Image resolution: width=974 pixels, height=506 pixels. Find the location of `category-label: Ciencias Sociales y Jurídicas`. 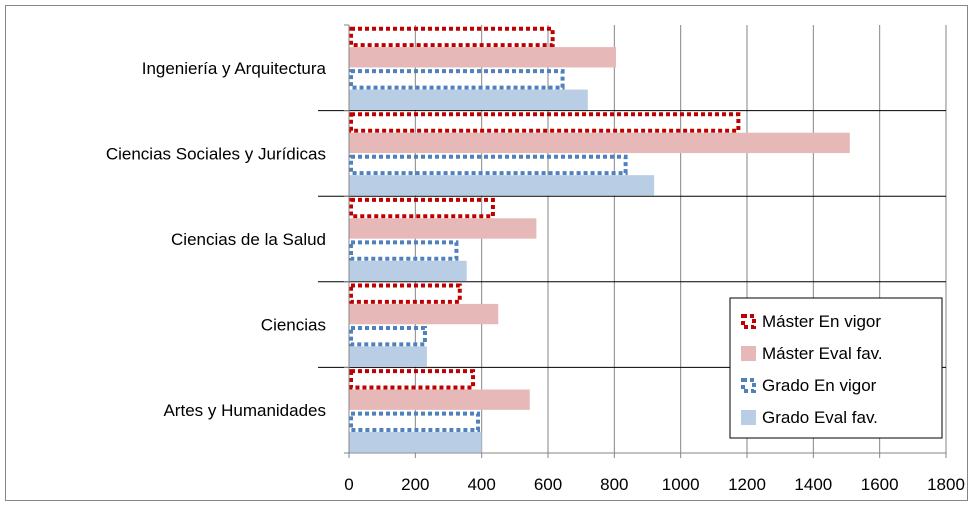

category-label: Ciencias Sociales y Jurídicas is located at coordinates (216, 153).